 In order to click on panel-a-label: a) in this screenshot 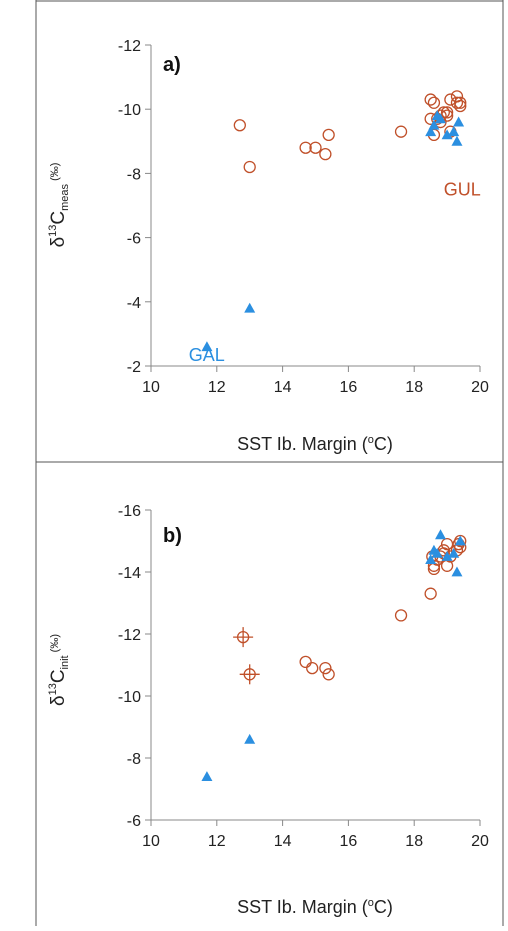, I will do `click(172, 65)`.